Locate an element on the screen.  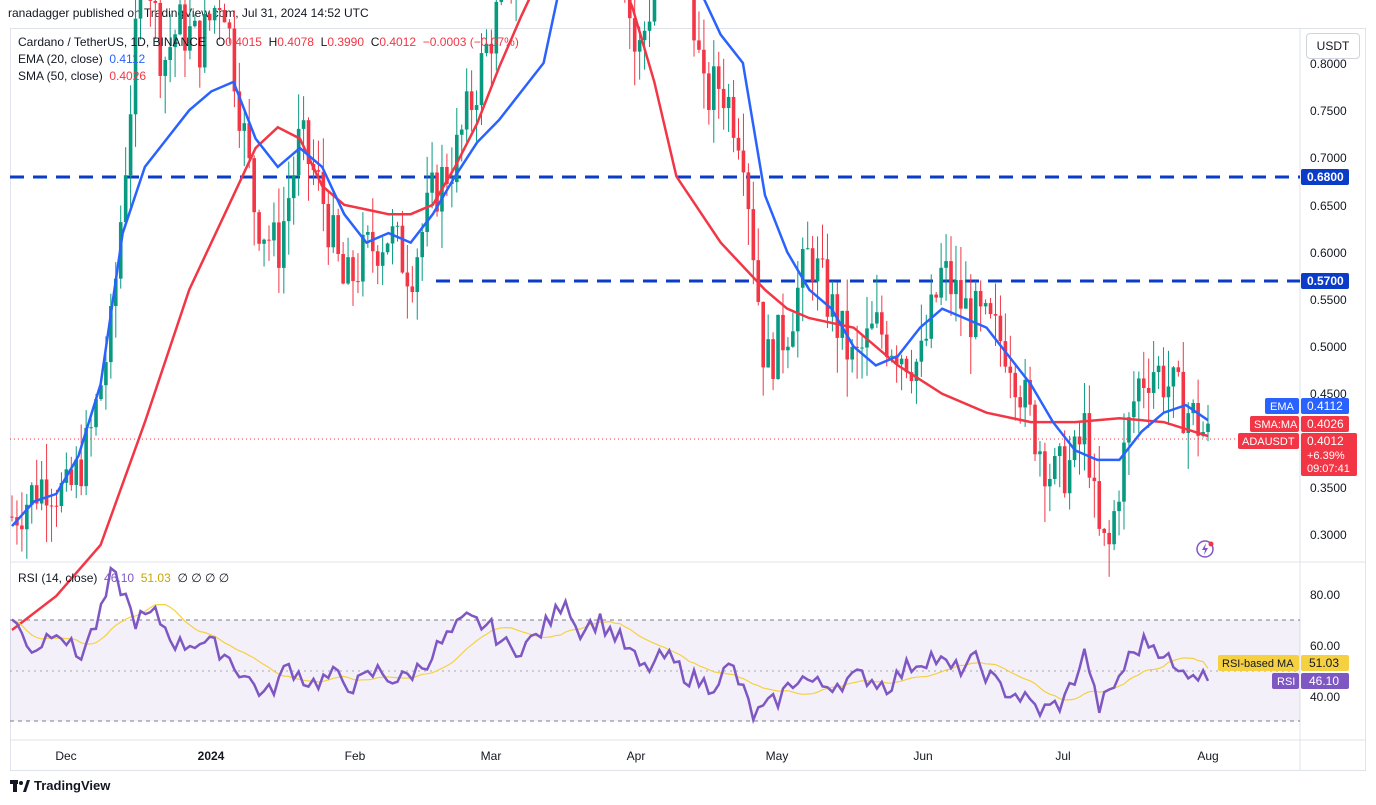
svg-text: +6.39% is located at coordinates (1326, 456).